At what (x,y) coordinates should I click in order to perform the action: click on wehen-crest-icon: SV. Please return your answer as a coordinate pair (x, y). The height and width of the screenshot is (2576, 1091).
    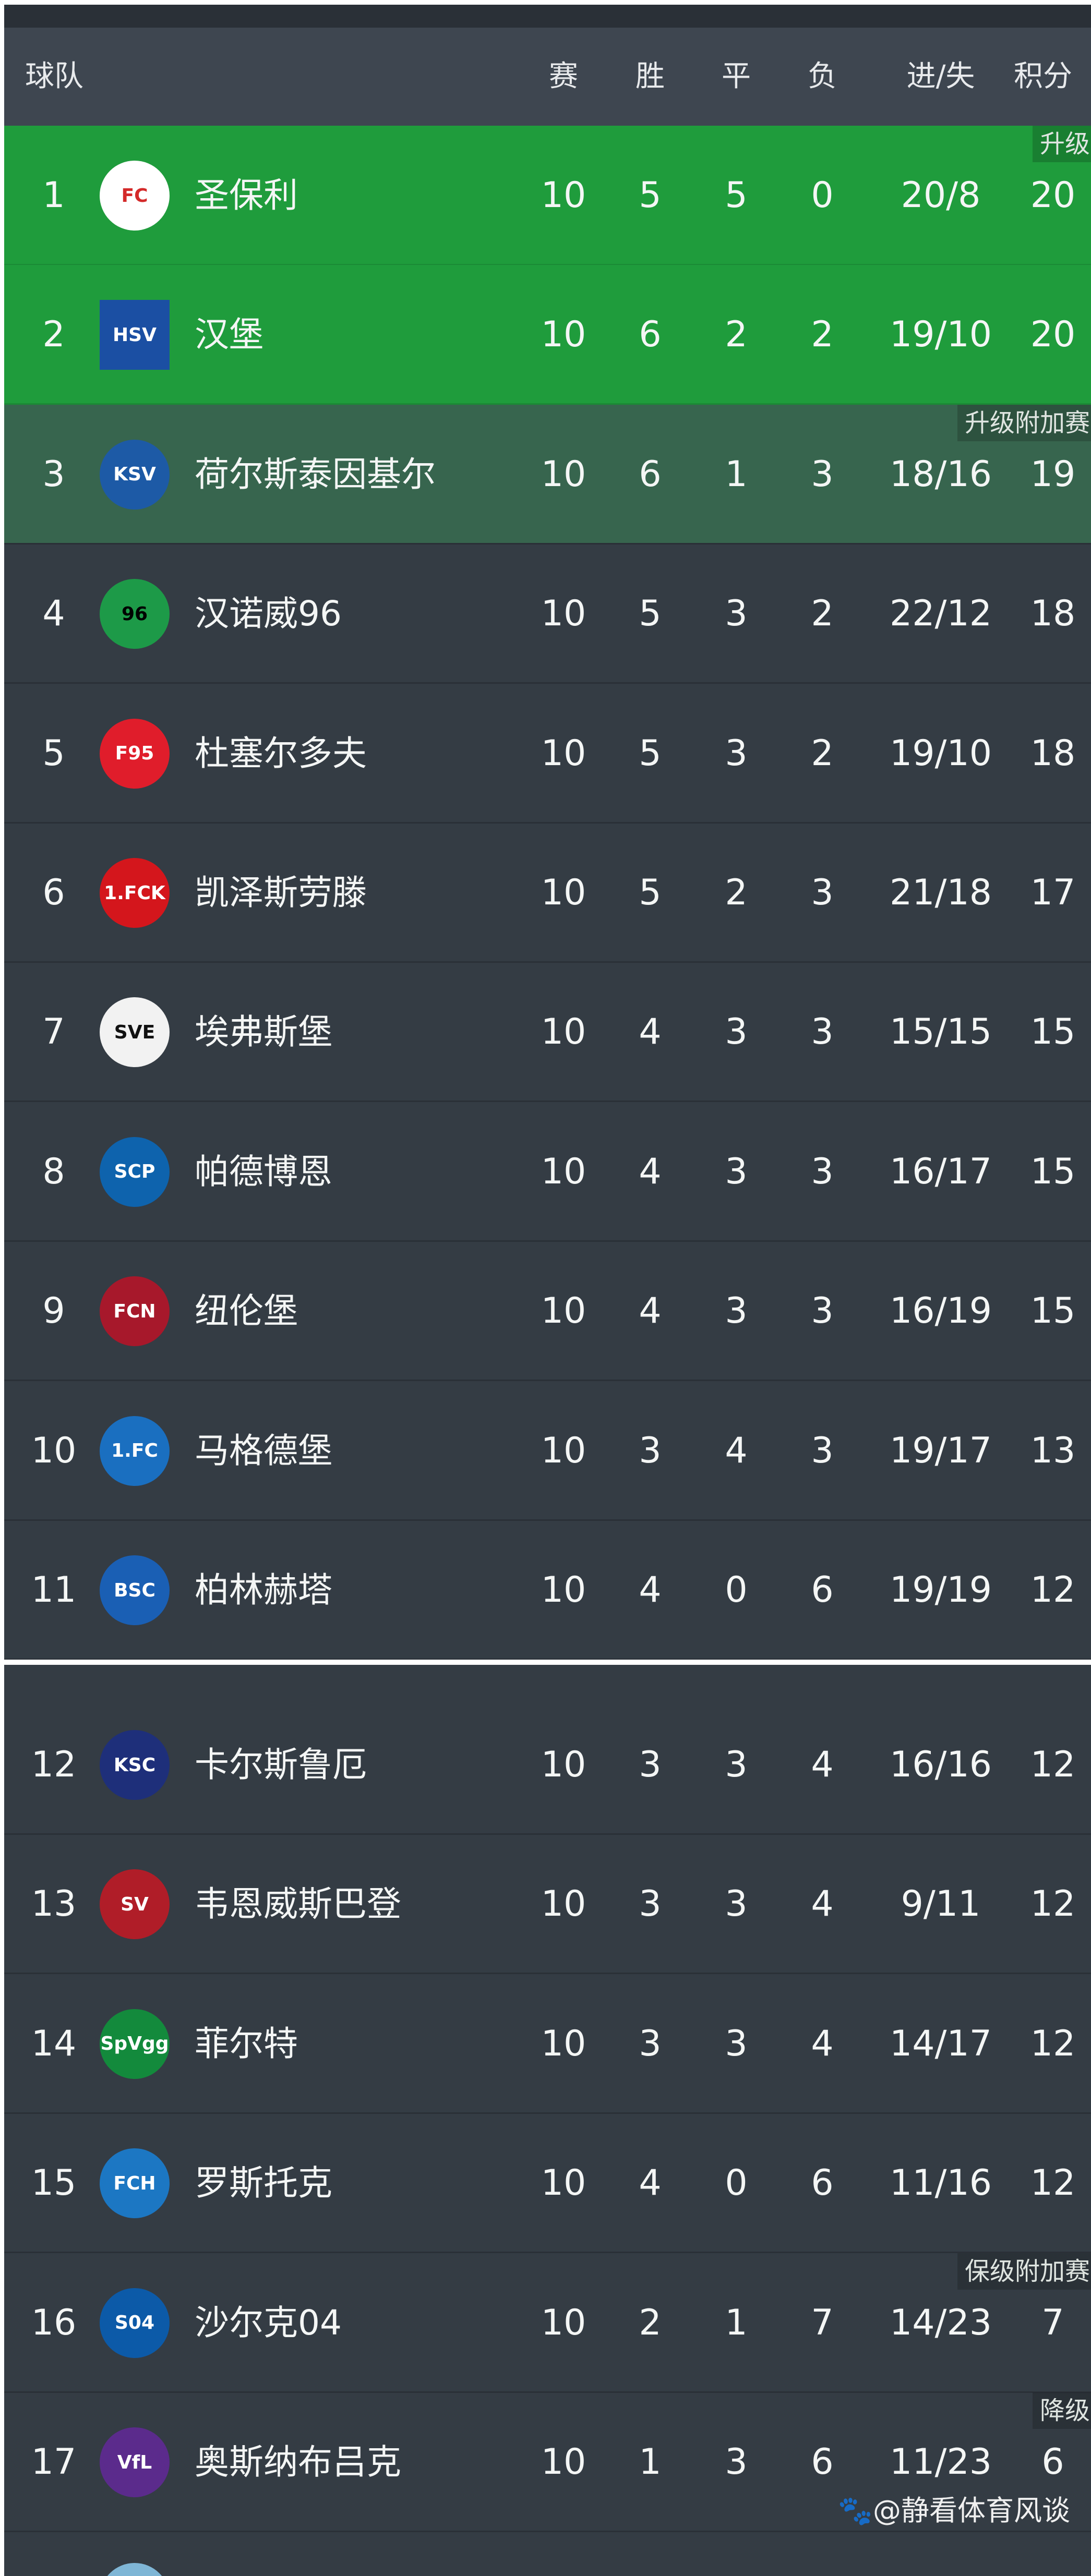
    Looking at the image, I should click on (135, 1904).